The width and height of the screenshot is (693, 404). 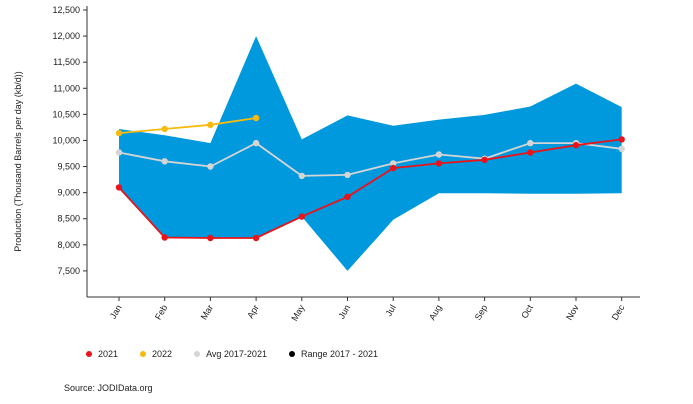 I want to click on y-tick-label: 11,500, so click(x=66, y=62).